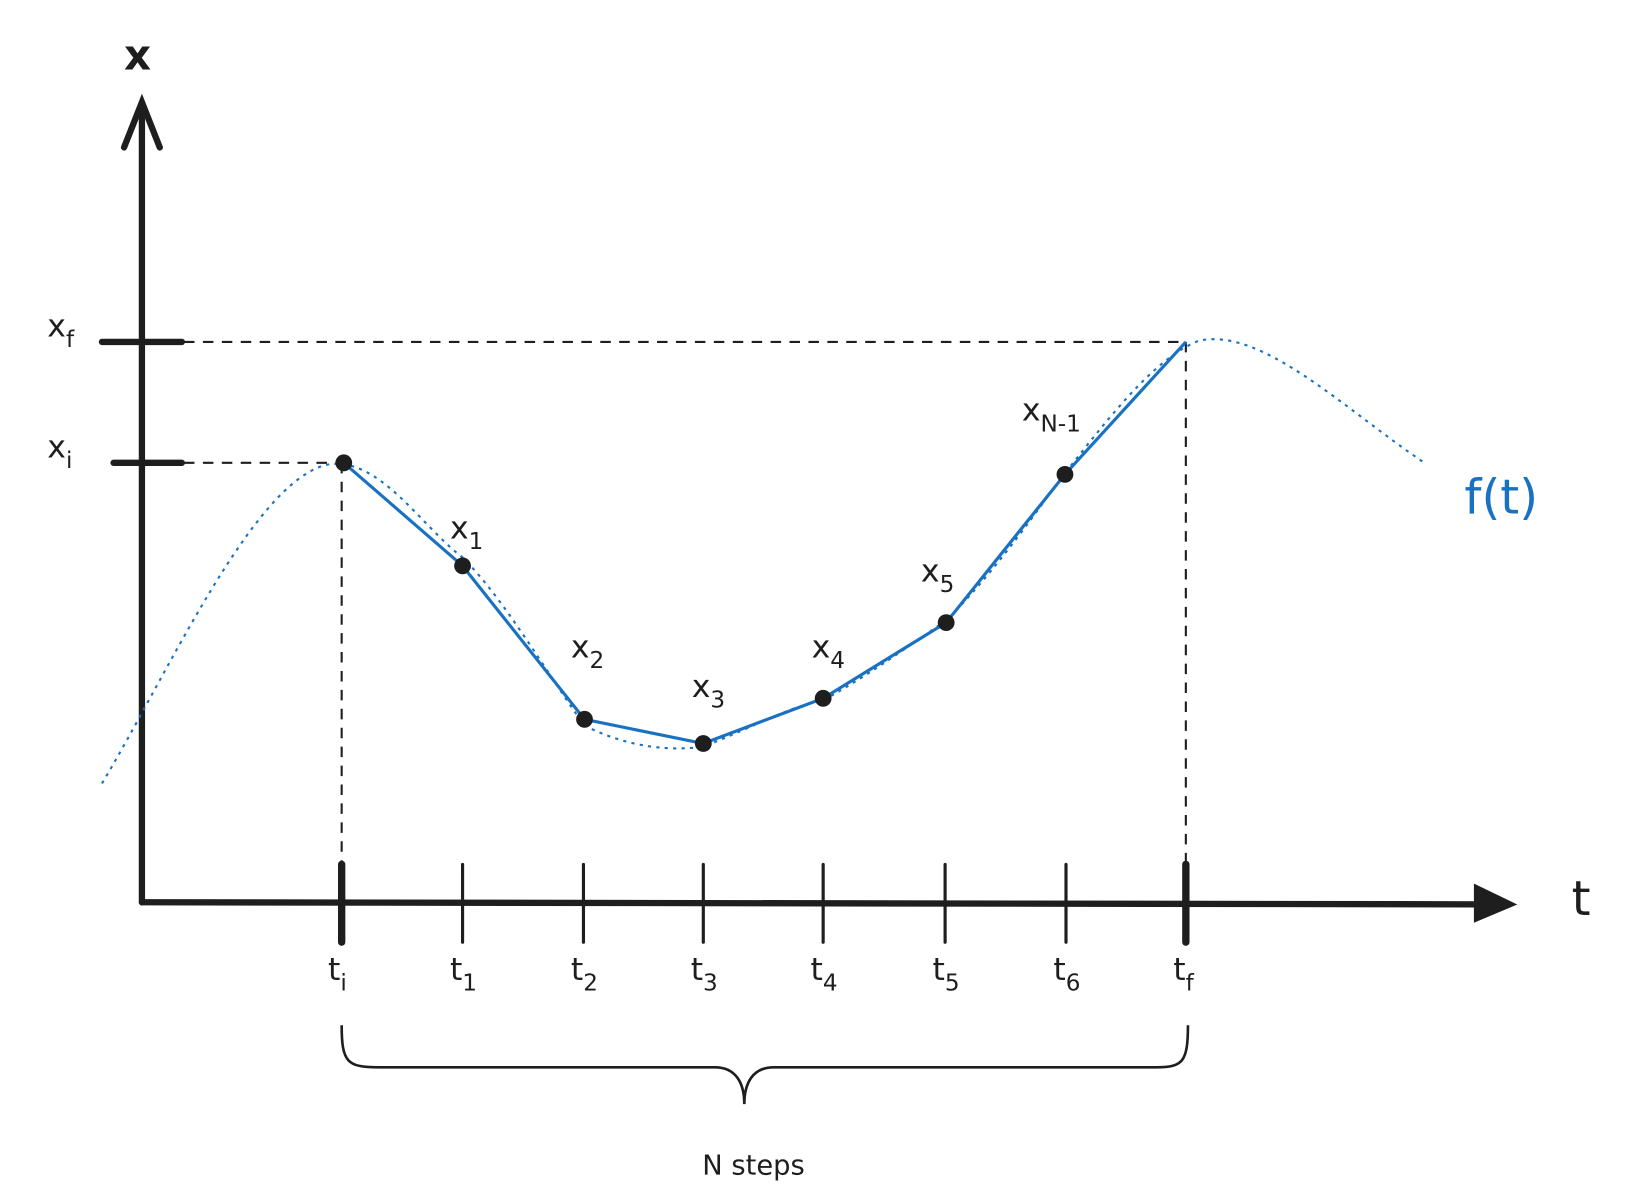  What do you see at coordinates (1073, 984) in the screenshot?
I see `label-sub: 6` at bounding box center [1073, 984].